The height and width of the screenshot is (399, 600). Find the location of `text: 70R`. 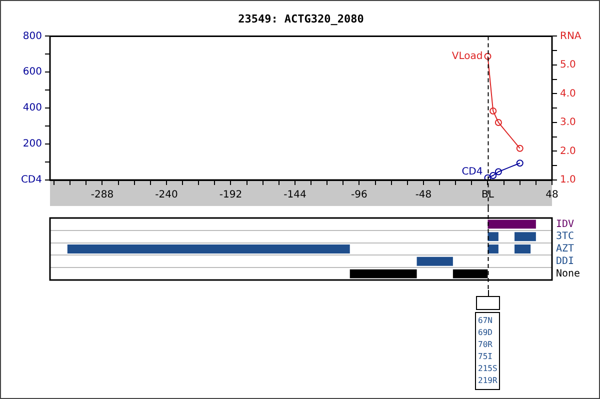

text: 70R is located at coordinates (486, 345).